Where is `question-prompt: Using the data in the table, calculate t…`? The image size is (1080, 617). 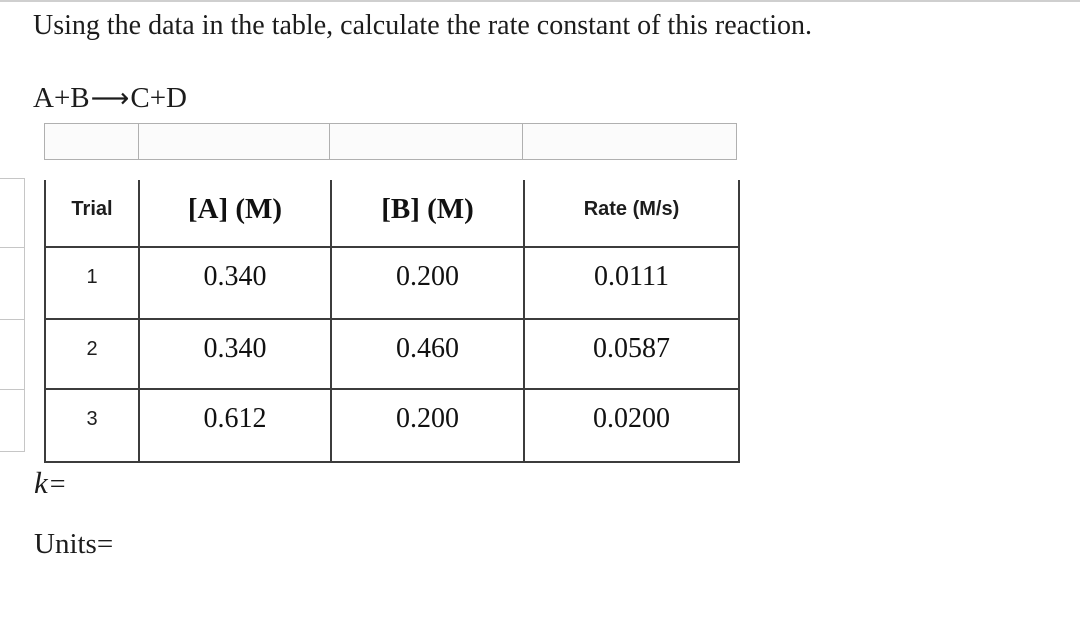
question-prompt: Using the data in the table, calculate t… is located at coordinates (423, 25).